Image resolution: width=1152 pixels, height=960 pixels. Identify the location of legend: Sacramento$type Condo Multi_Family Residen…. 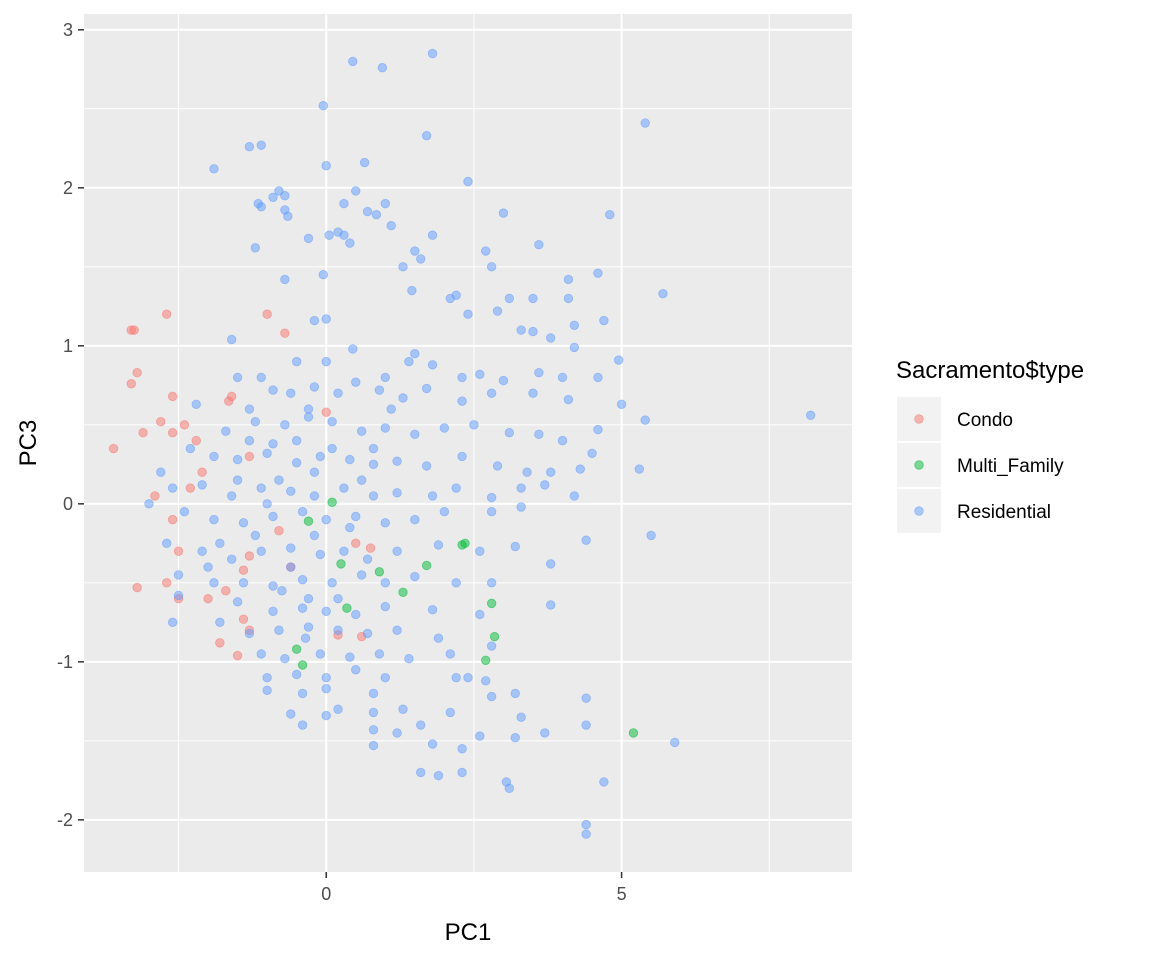
(990, 445).